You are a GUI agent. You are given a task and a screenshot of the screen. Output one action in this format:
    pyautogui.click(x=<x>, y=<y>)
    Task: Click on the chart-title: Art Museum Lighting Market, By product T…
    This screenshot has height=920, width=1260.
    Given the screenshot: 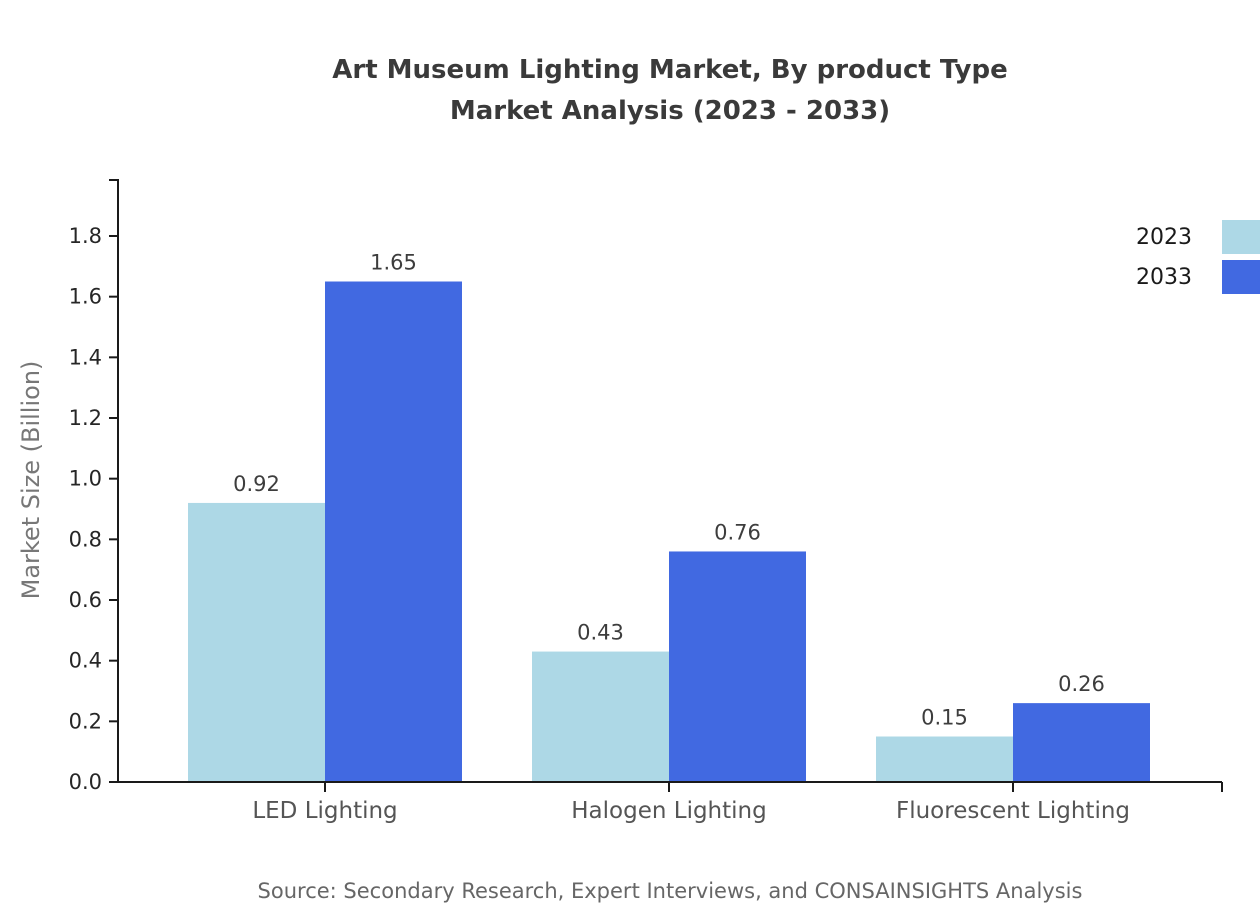 What is the action you would take?
    pyautogui.click(x=670, y=91)
    